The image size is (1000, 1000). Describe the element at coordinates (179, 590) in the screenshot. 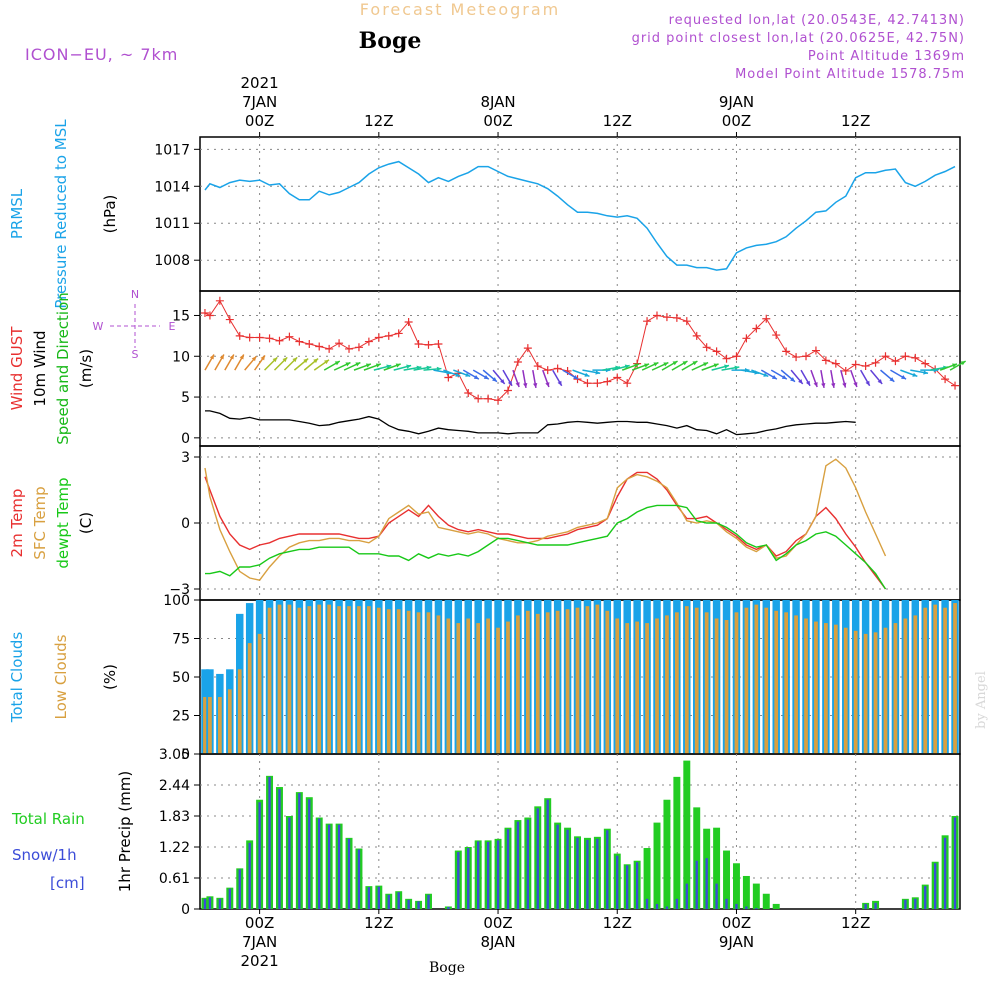

I see `y-tick-label-temperature: −3` at that location.